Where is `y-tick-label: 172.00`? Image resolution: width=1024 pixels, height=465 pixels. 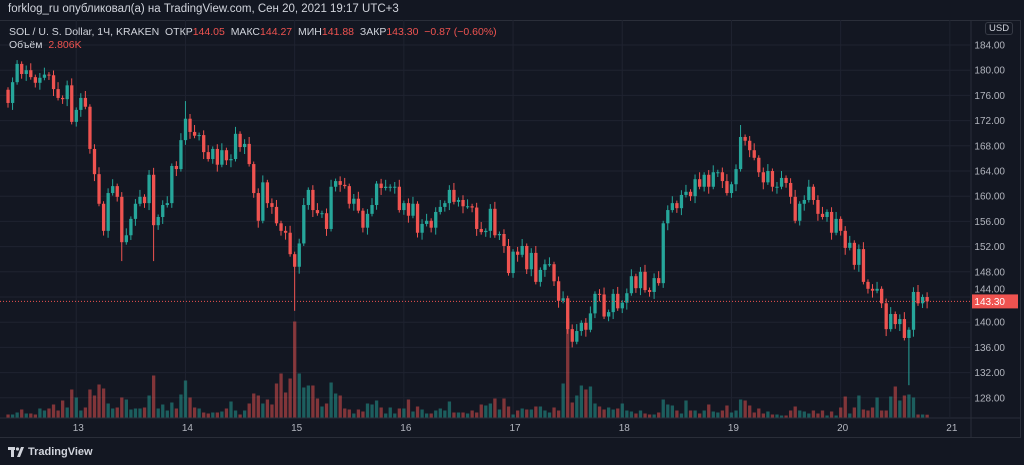
y-tick-label: 172.00 is located at coordinates (989, 121).